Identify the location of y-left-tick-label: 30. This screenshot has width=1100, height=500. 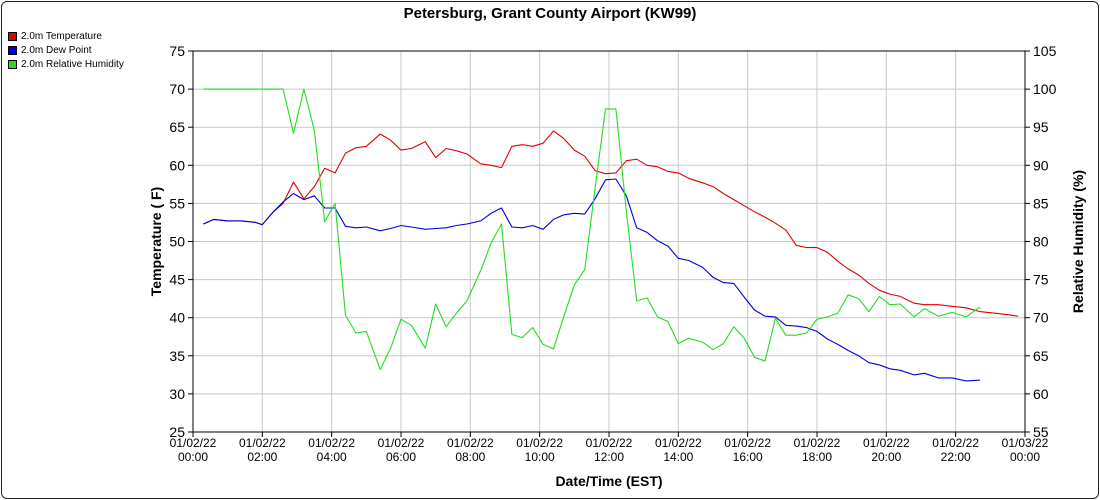
(177, 394).